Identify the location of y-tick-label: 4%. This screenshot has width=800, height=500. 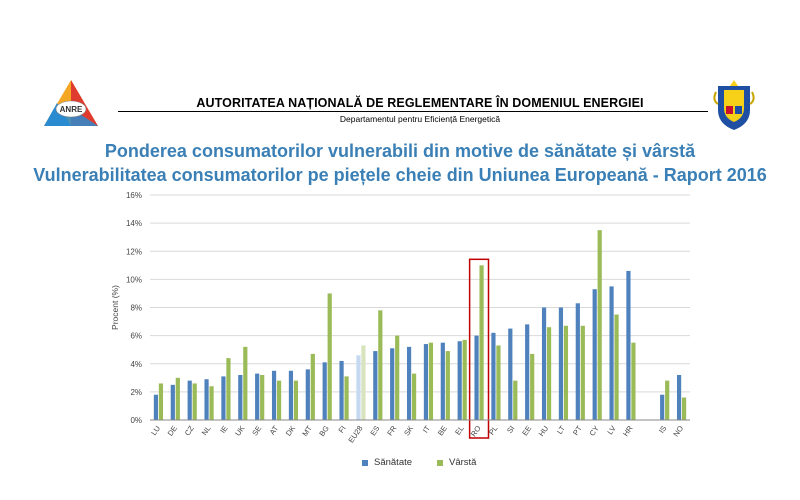
(136, 364).